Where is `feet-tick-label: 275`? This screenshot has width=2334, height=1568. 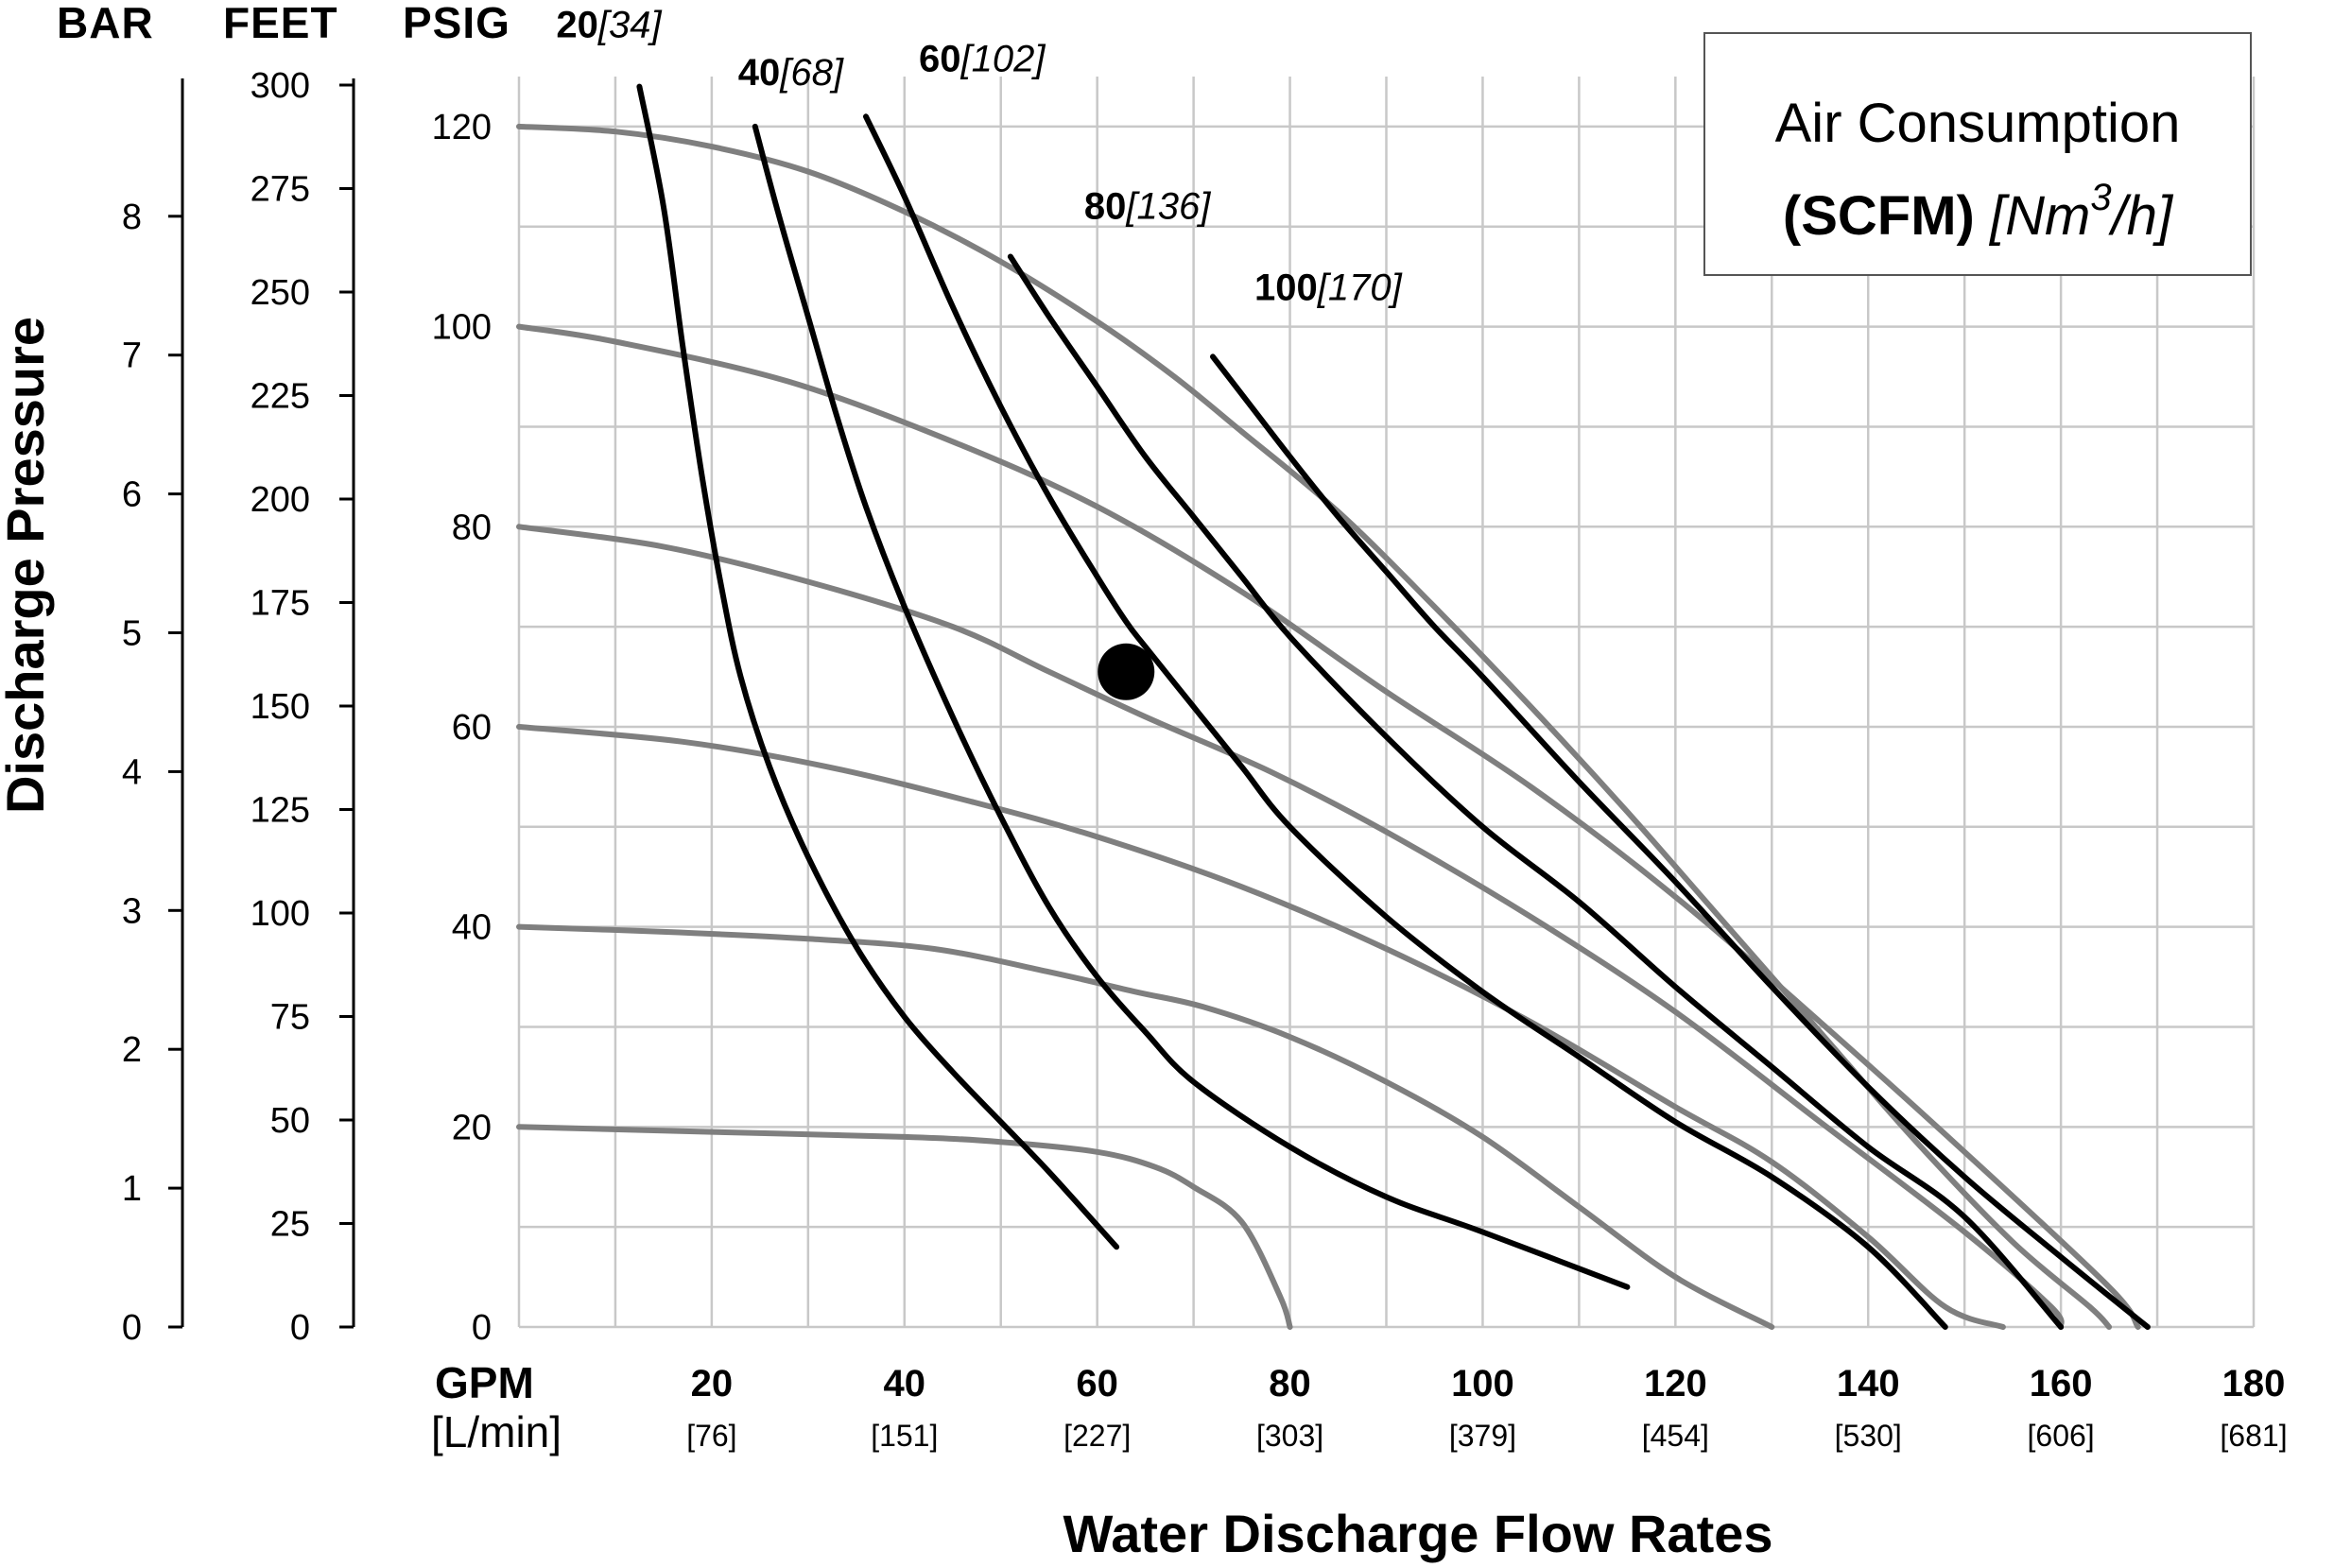 feet-tick-label: 275 is located at coordinates (281, 190).